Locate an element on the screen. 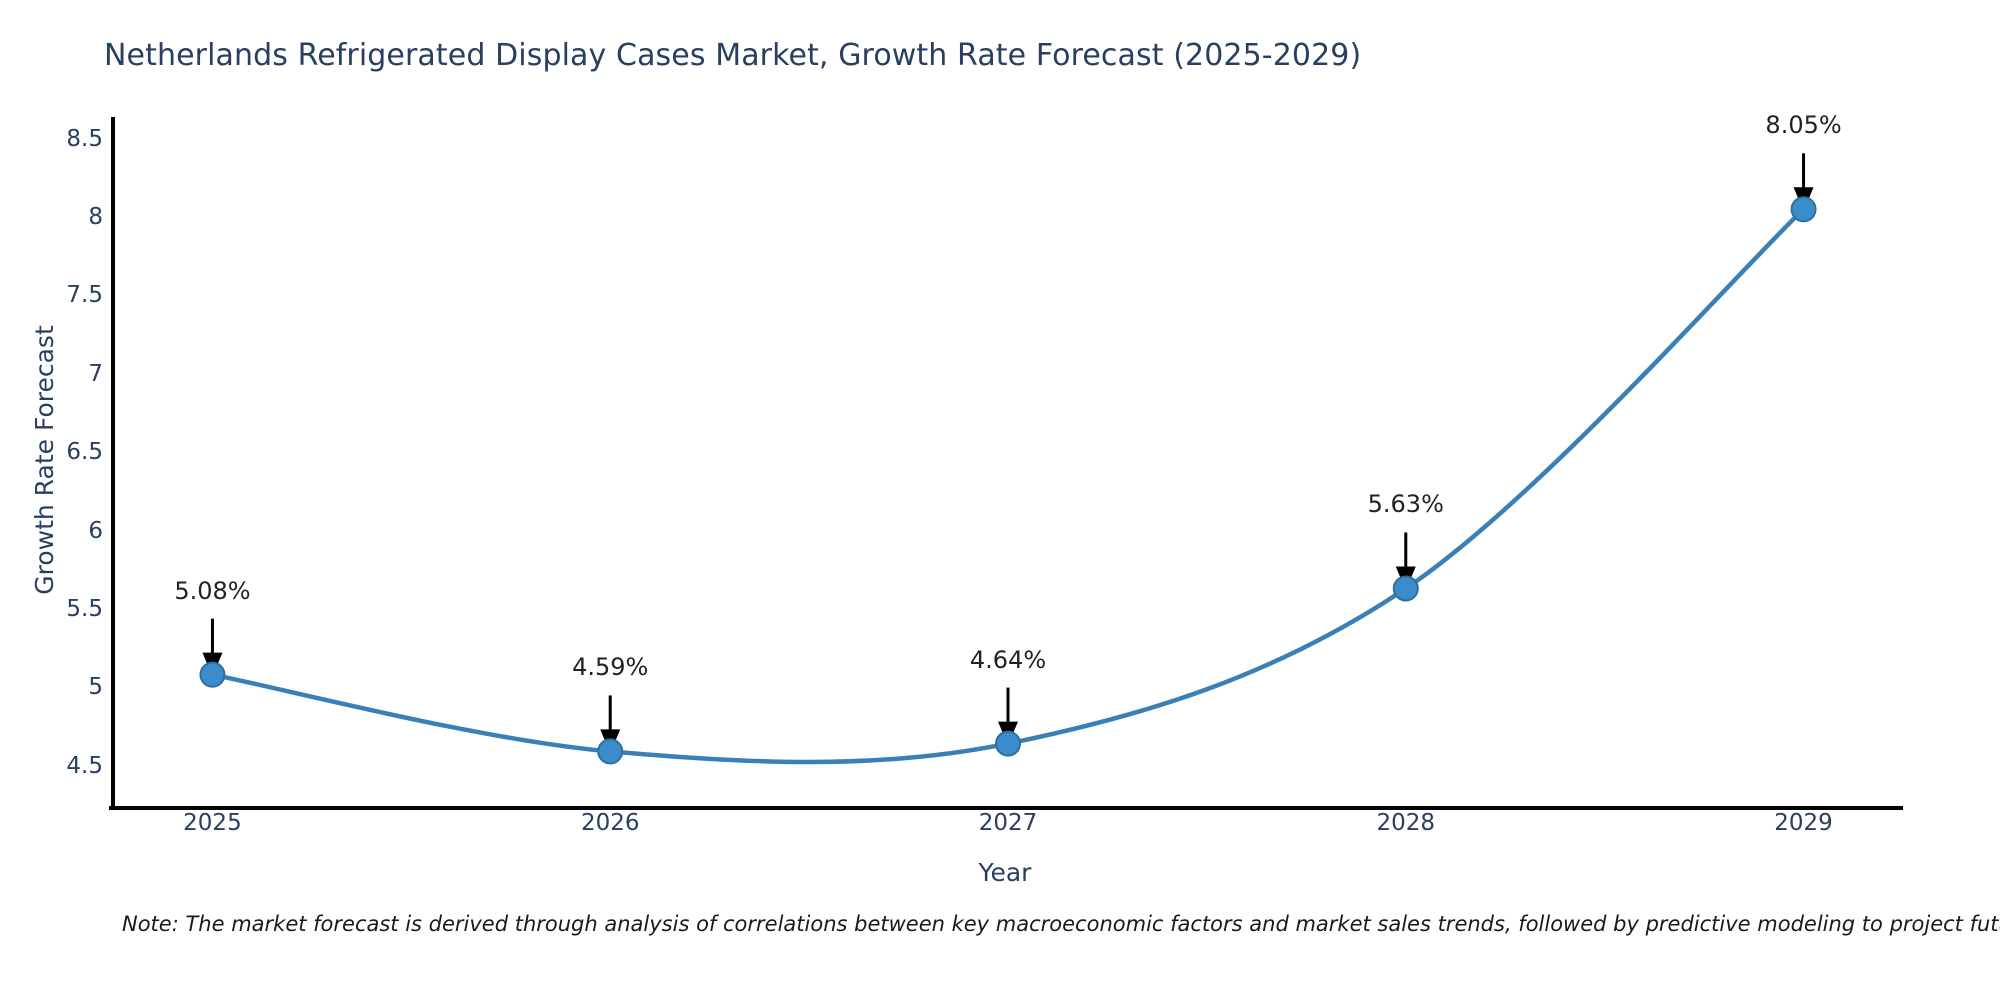 This screenshot has height=1000, width=2000. y-axis-tick-label: 7 is located at coordinates (95, 373).